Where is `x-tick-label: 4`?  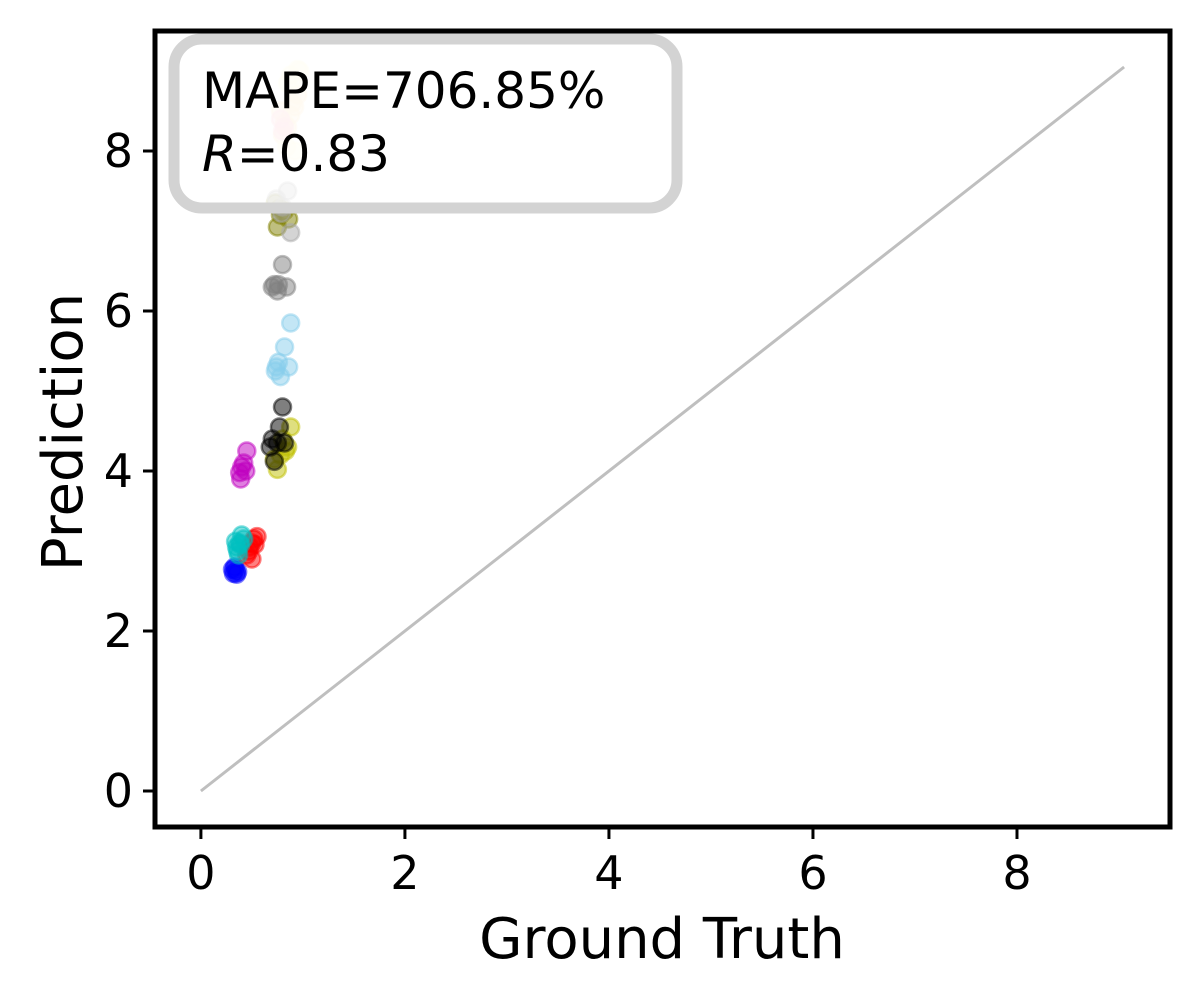 x-tick-label: 4 is located at coordinates (608, 873).